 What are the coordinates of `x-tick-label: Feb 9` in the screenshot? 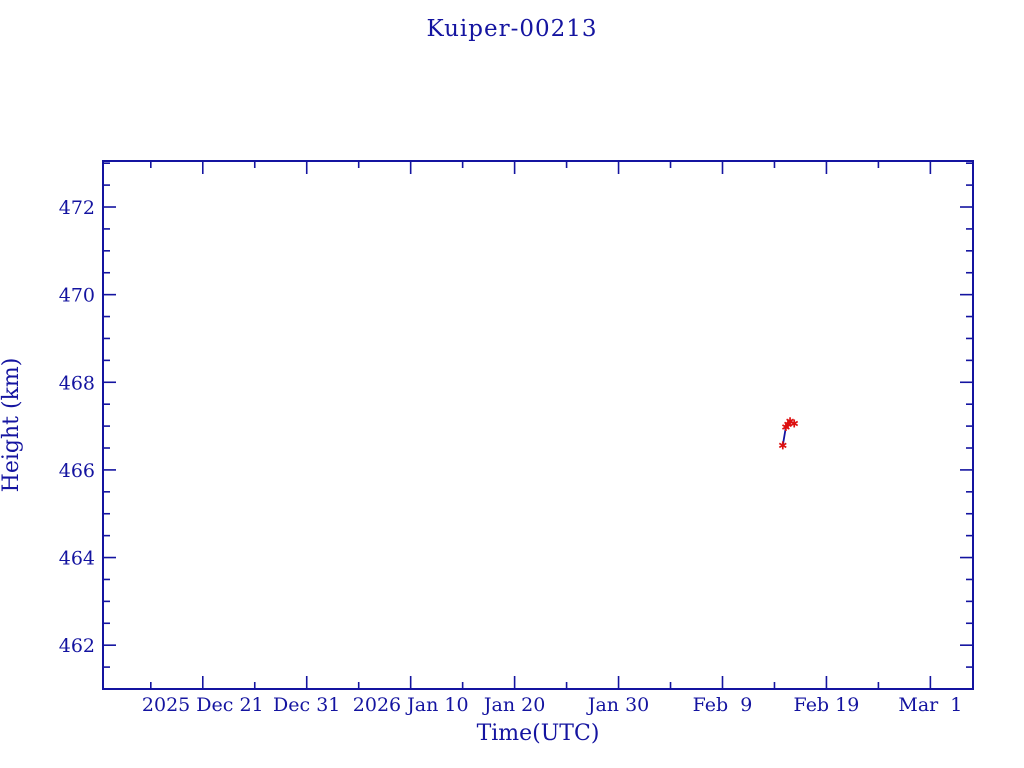 It's located at (723, 705).